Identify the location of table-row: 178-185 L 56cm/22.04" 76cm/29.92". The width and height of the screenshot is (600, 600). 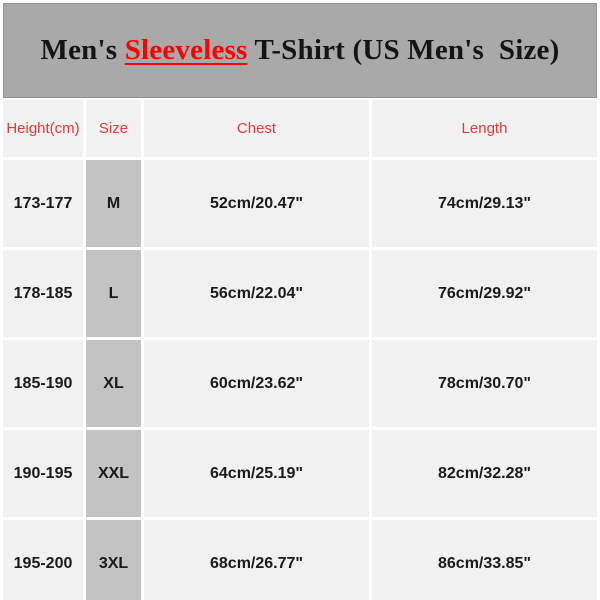
(300, 293).